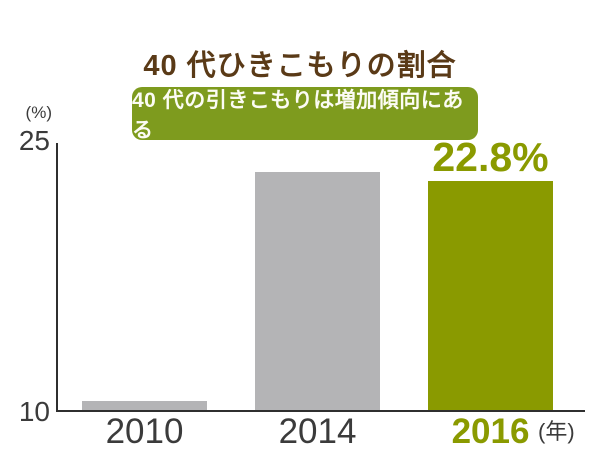 The image size is (600, 450). What do you see at coordinates (317, 291) in the screenshot?
I see `bar-2014` at bounding box center [317, 291].